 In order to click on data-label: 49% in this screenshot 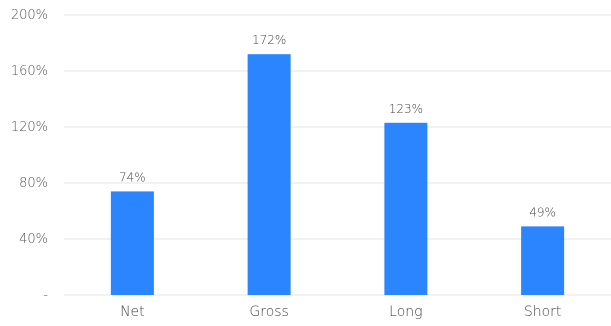, I will do `click(542, 212)`.